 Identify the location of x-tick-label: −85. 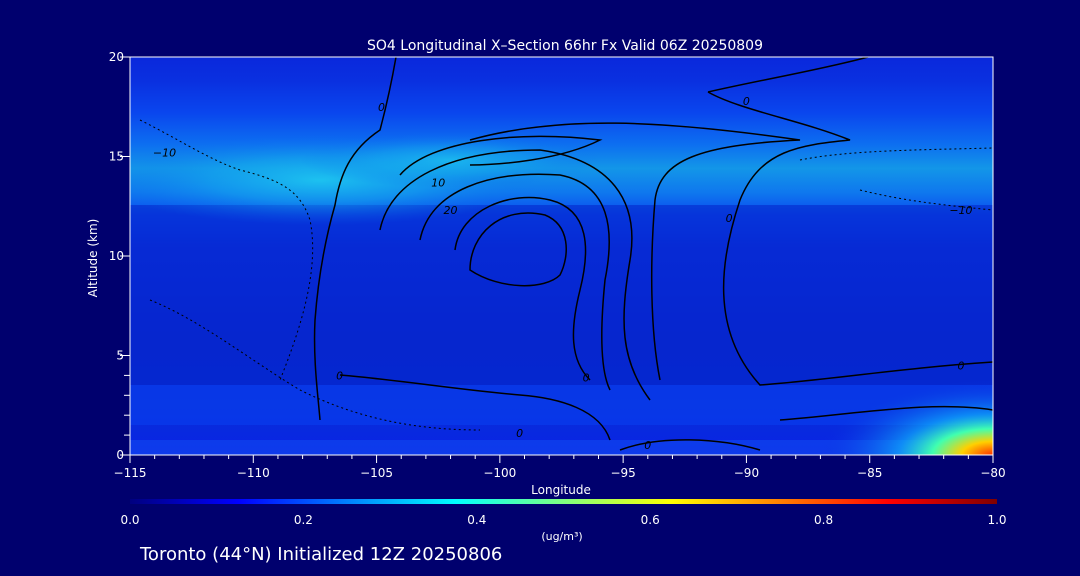
(869, 473).